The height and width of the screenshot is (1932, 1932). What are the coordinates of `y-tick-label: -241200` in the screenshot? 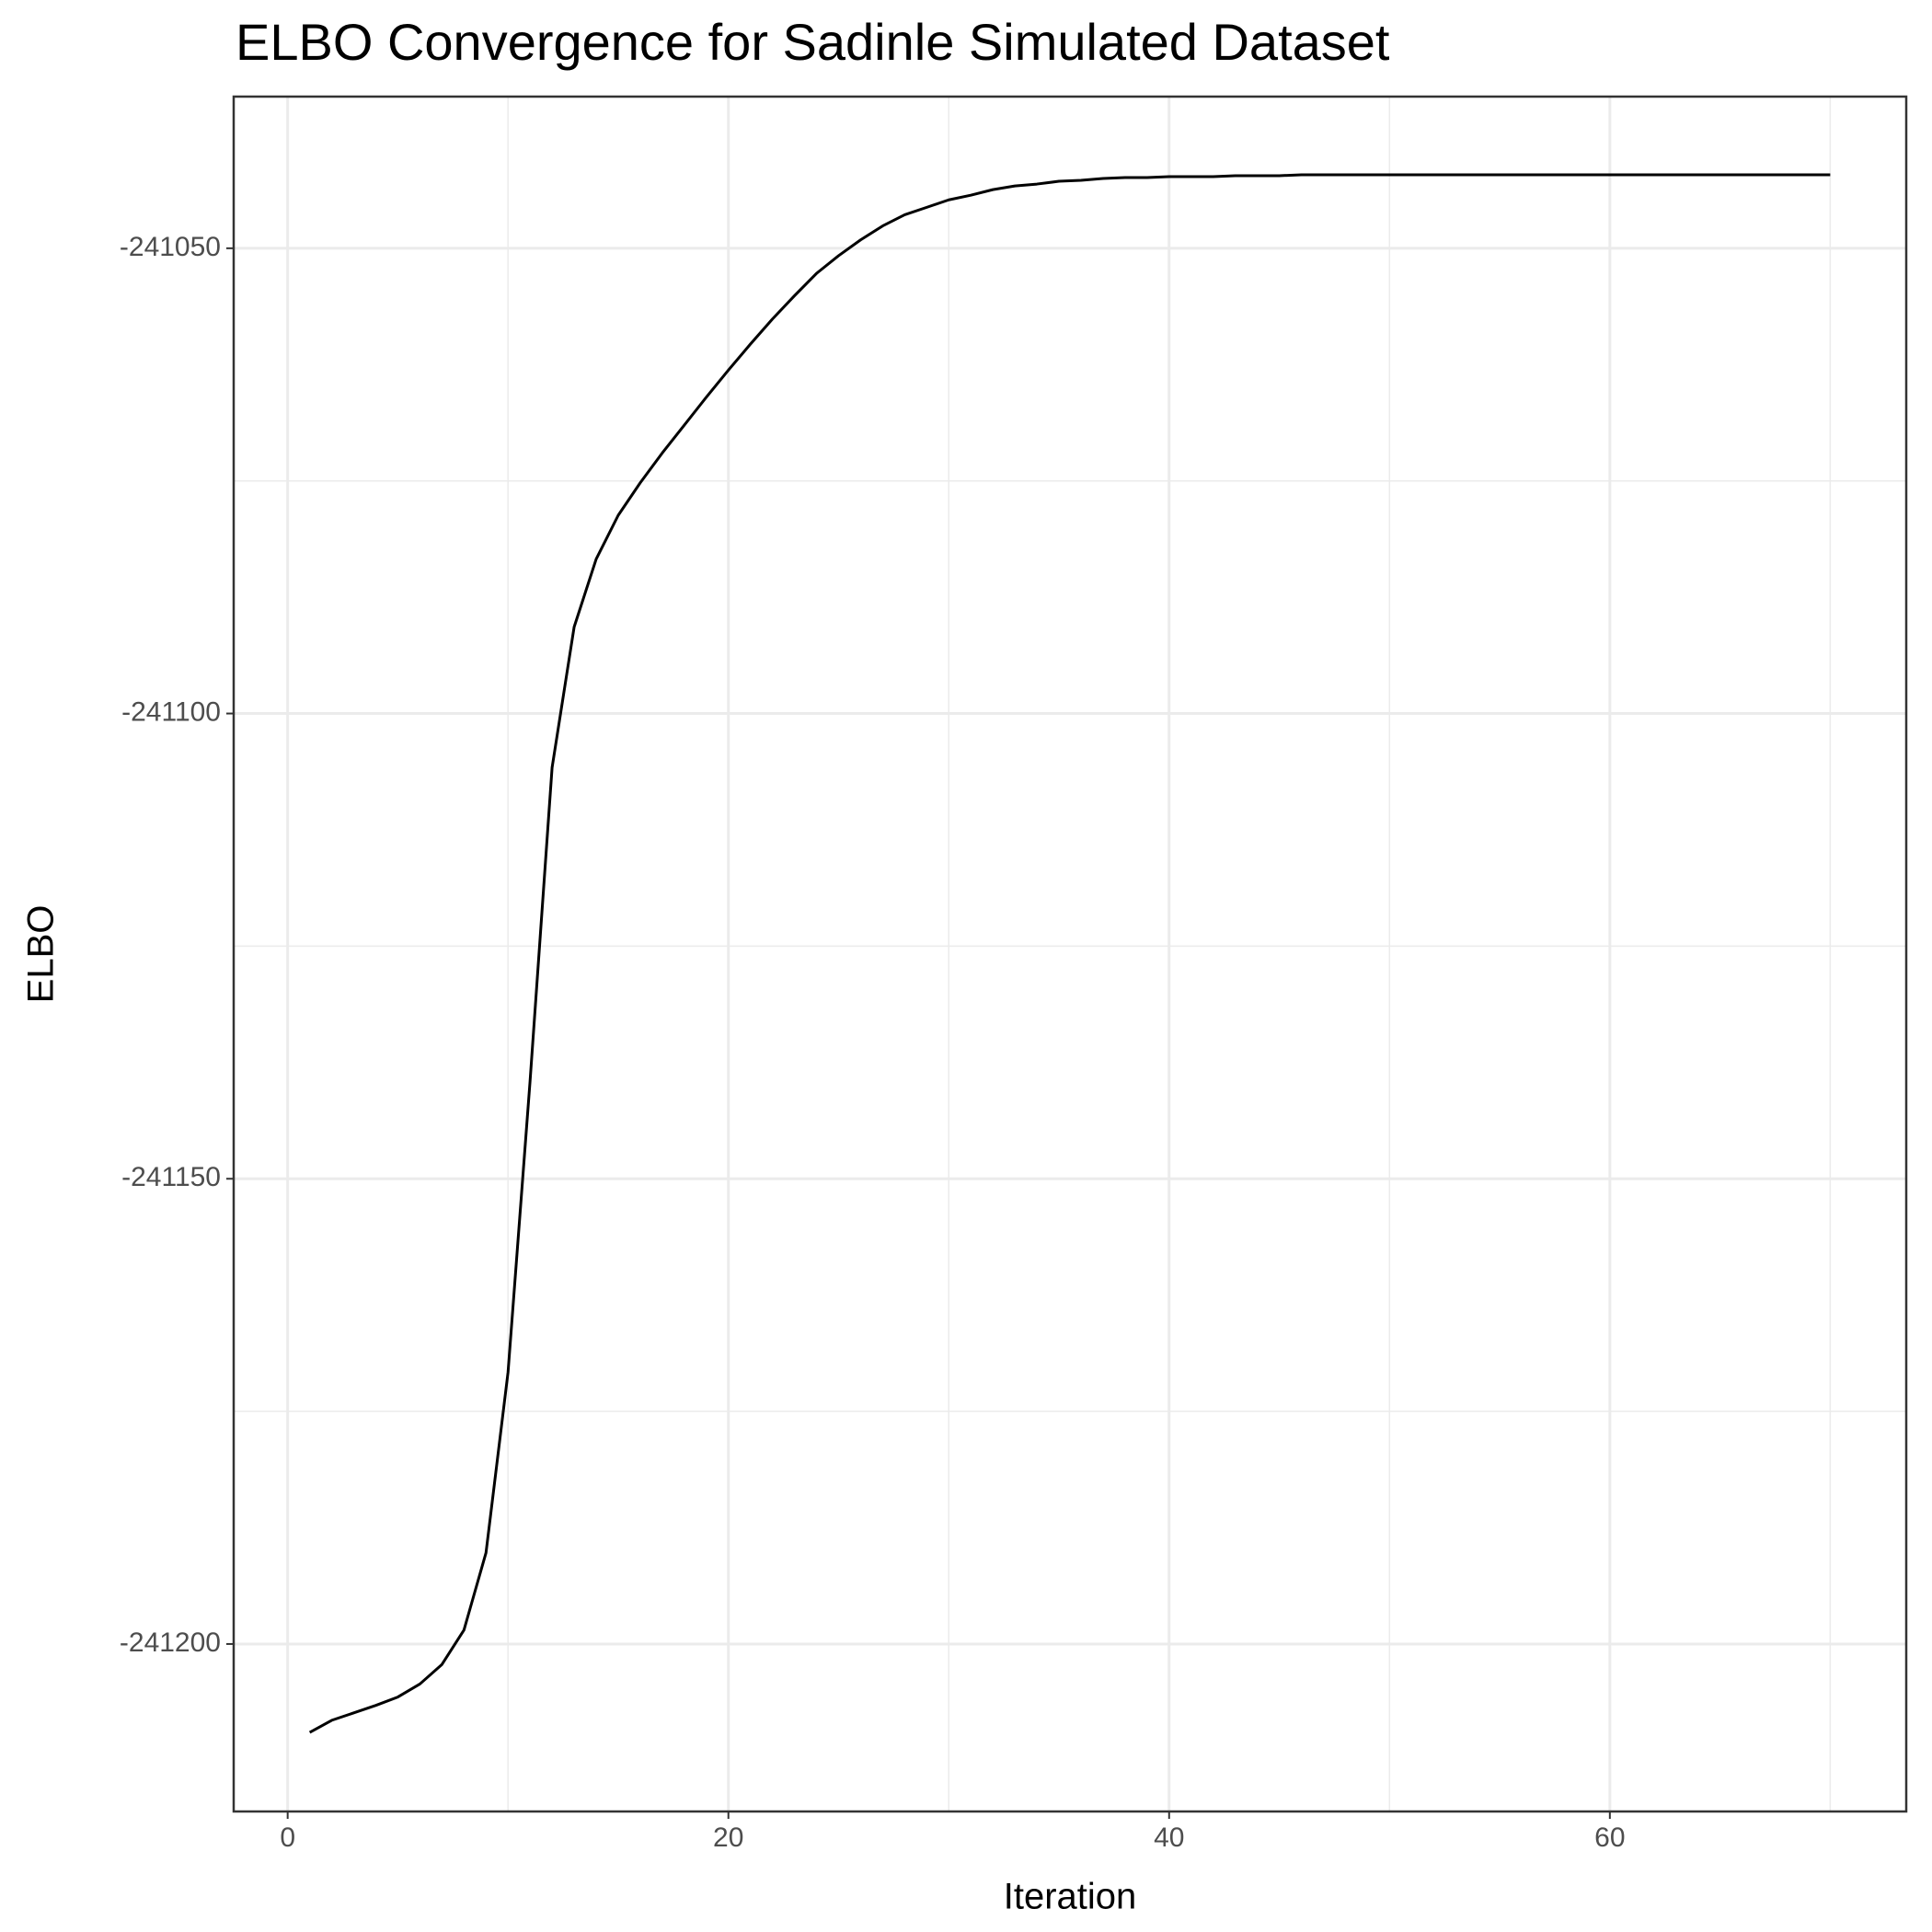 It's located at (170, 1642).